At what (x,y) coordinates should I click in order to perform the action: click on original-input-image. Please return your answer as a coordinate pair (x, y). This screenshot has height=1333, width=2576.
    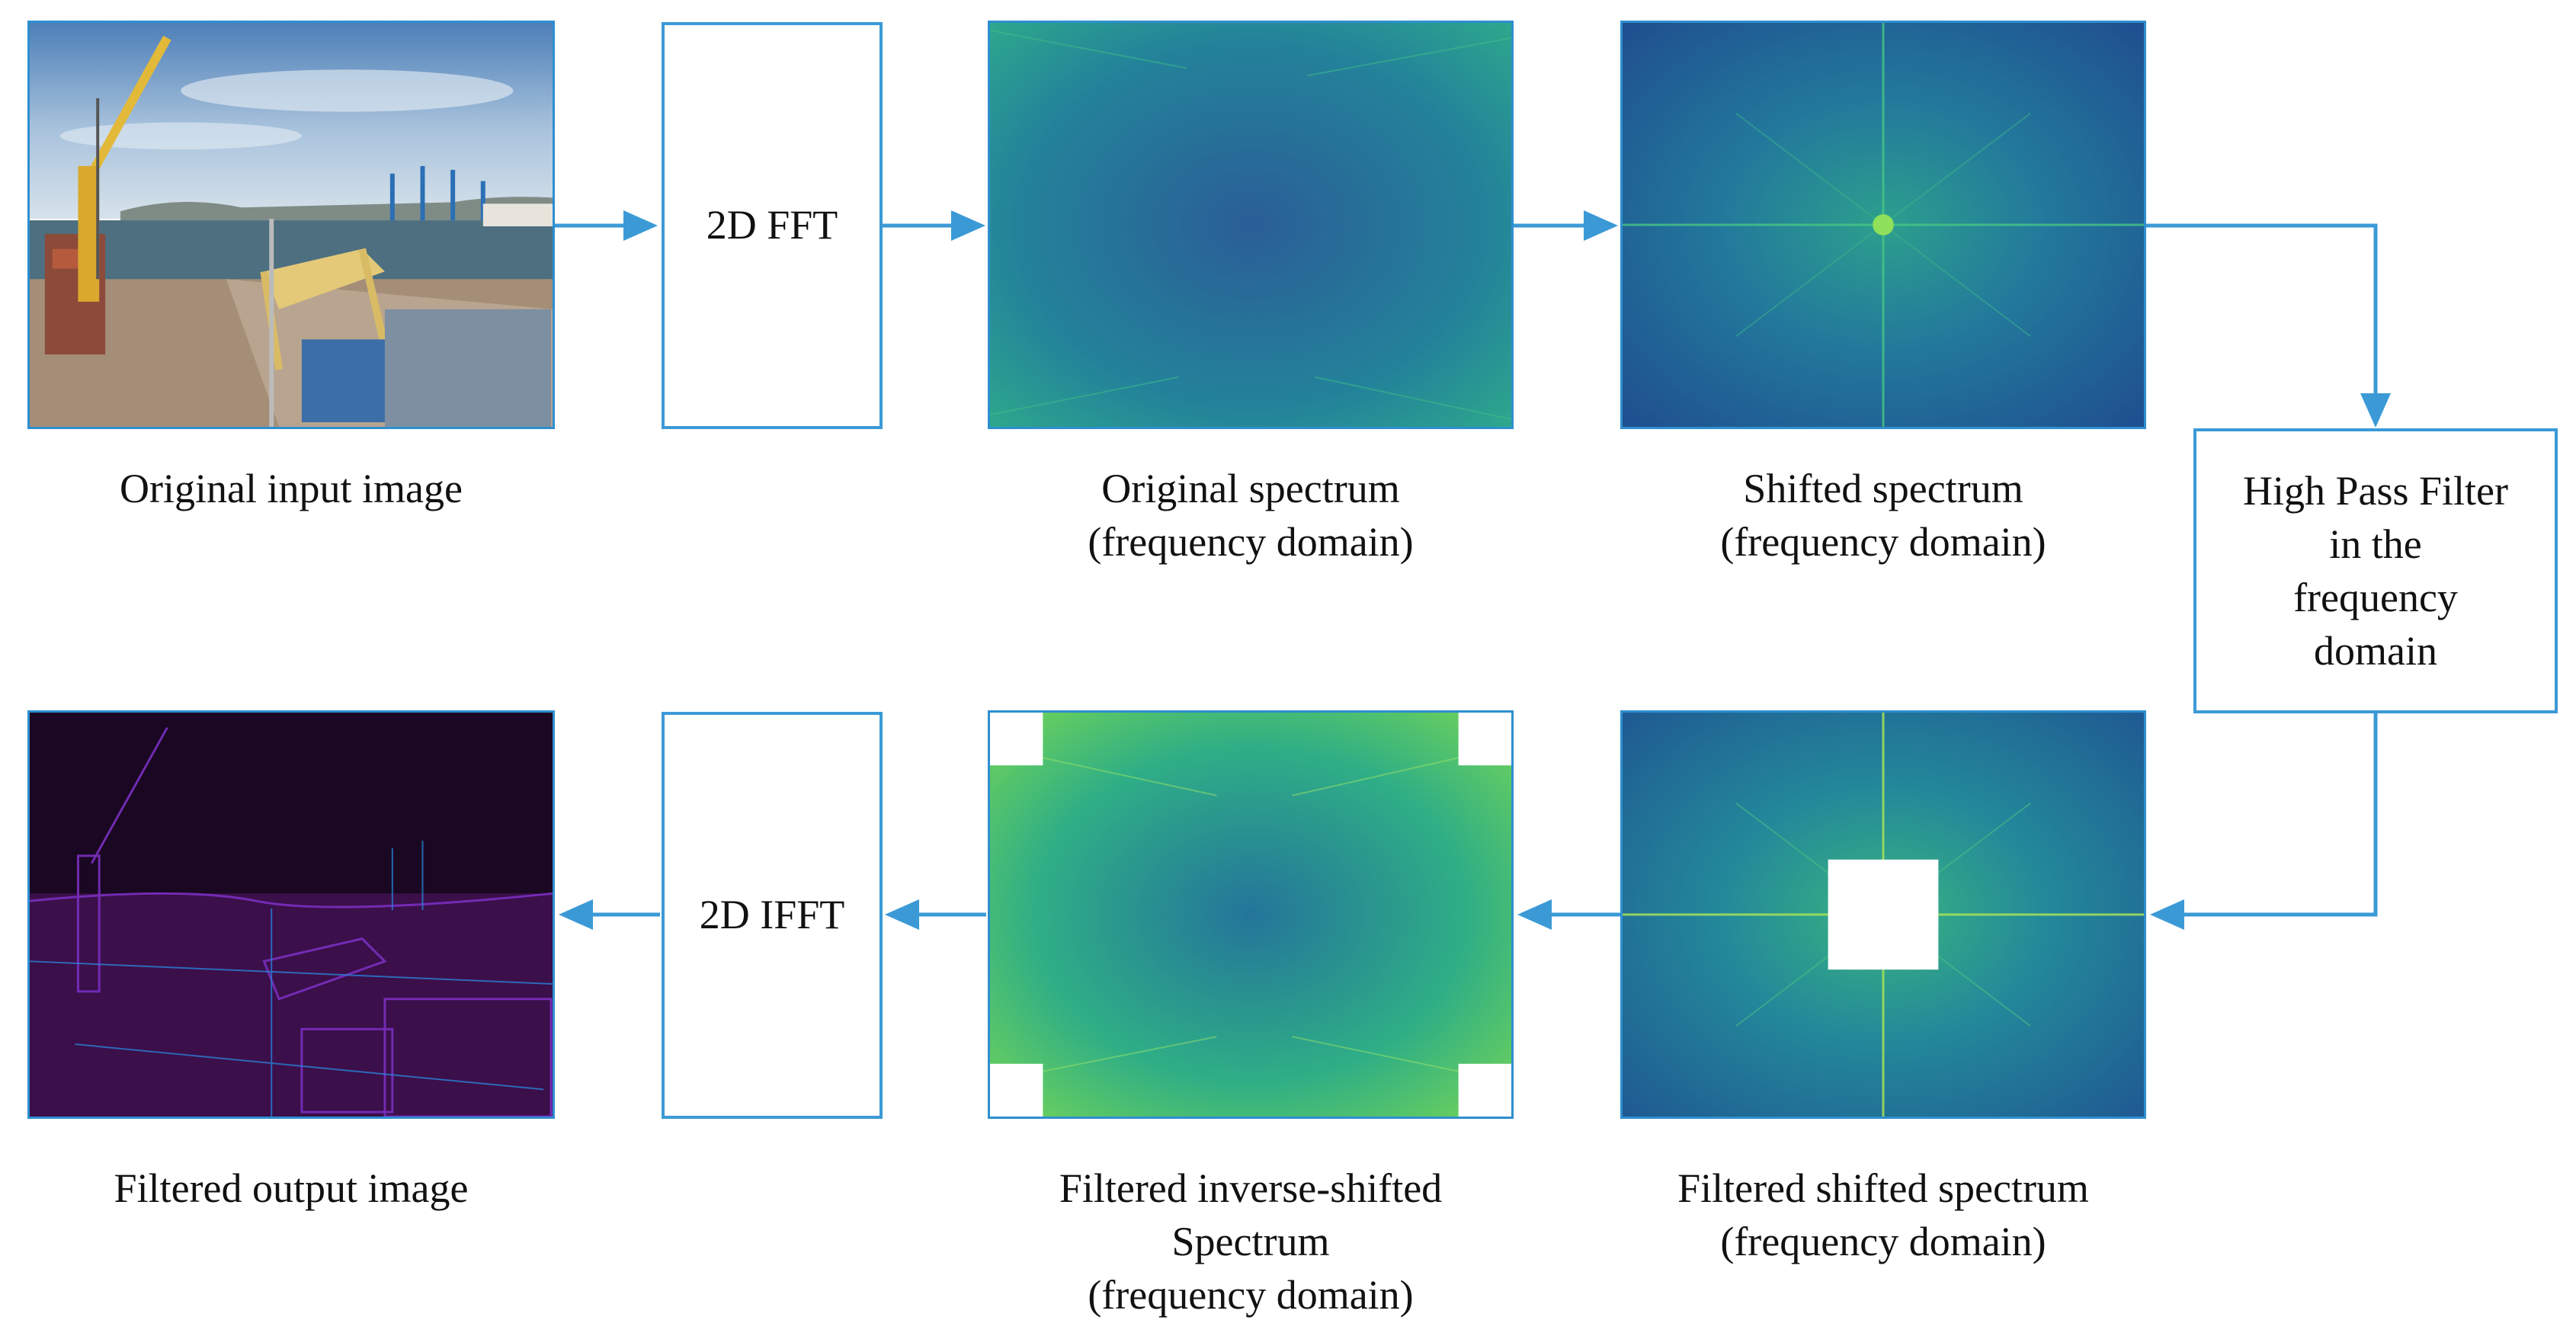
    Looking at the image, I should click on (291, 225).